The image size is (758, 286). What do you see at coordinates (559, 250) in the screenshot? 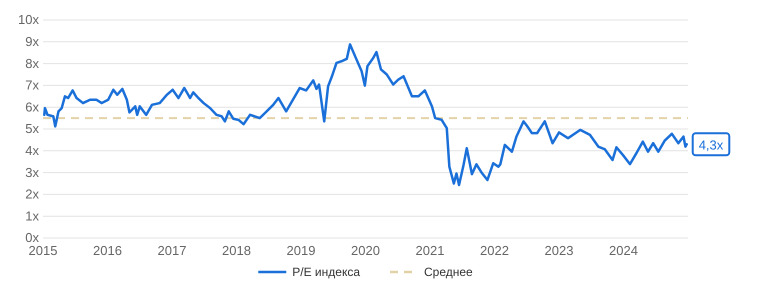
I see `x-tick-label: 2023` at bounding box center [559, 250].